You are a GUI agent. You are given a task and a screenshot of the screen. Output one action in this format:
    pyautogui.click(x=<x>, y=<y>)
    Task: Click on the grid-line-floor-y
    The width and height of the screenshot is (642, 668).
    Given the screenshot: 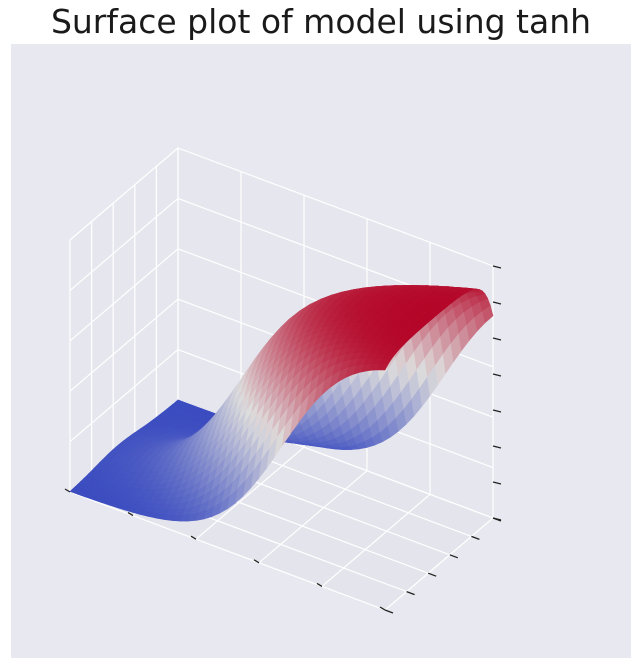 What is the action you would take?
    pyautogui.click(x=227, y=551)
    